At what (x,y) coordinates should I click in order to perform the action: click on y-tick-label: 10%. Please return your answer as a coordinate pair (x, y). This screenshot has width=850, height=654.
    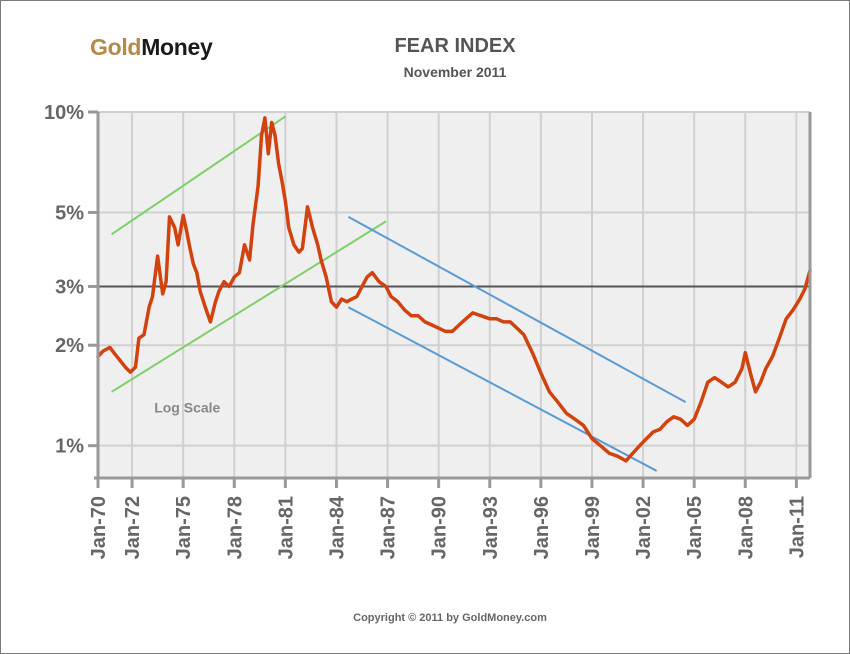
    Looking at the image, I should click on (64, 113).